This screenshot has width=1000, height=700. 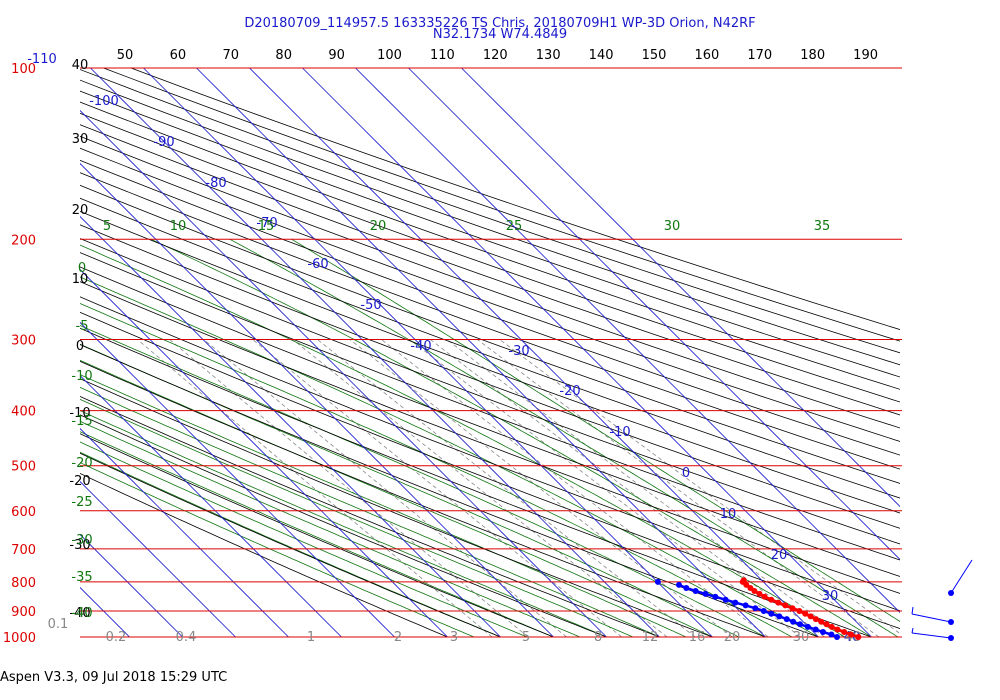 I want to click on moist-adiabat-left-label: -20, so click(x=81, y=463).